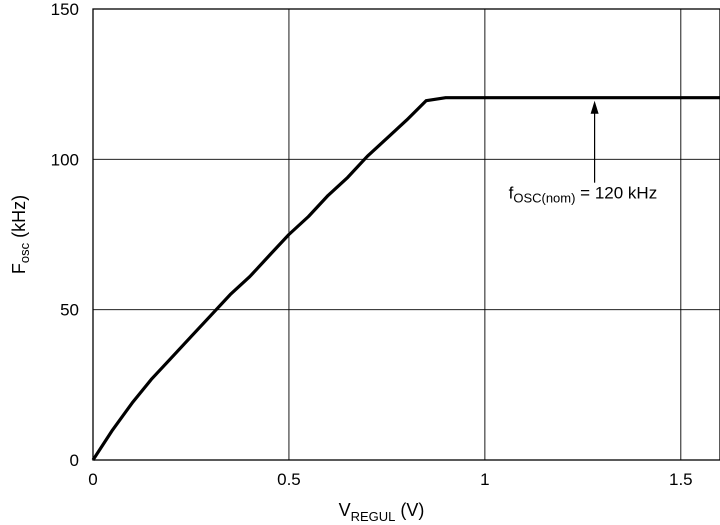  Describe the element at coordinates (74, 460) in the screenshot. I see `y-tick-label: 0` at that location.